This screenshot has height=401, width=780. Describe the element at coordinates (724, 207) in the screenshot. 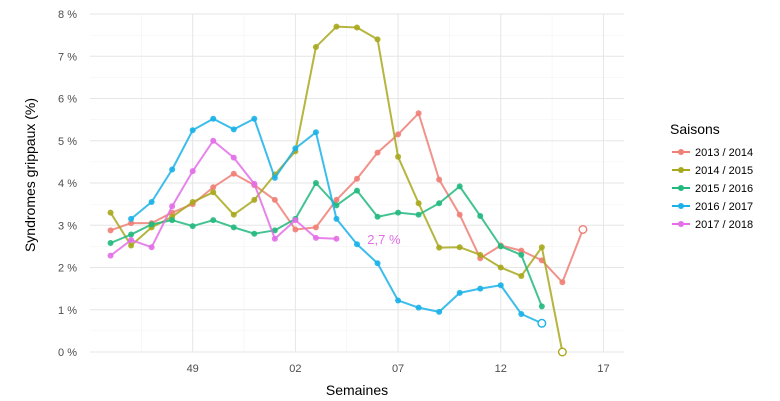

I see `legend-label: 2016 / 2017` at that location.